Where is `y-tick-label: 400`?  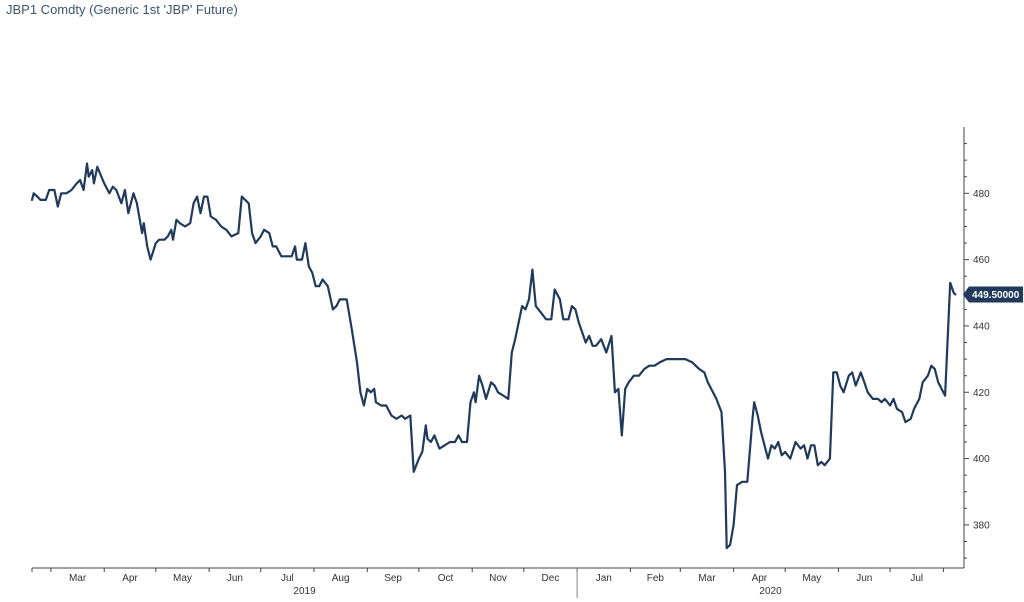 y-tick-label: 400 is located at coordinates (981, 459).